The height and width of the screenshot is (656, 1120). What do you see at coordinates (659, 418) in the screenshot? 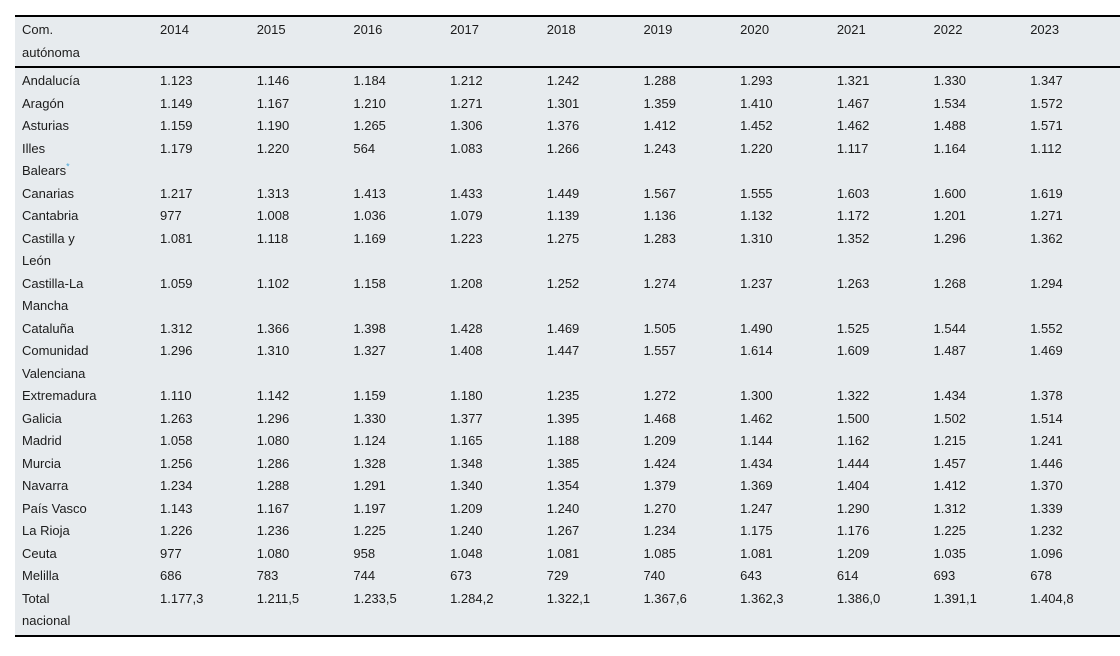
I see `value-cell: 1.468` at bounding box center [659, 418].